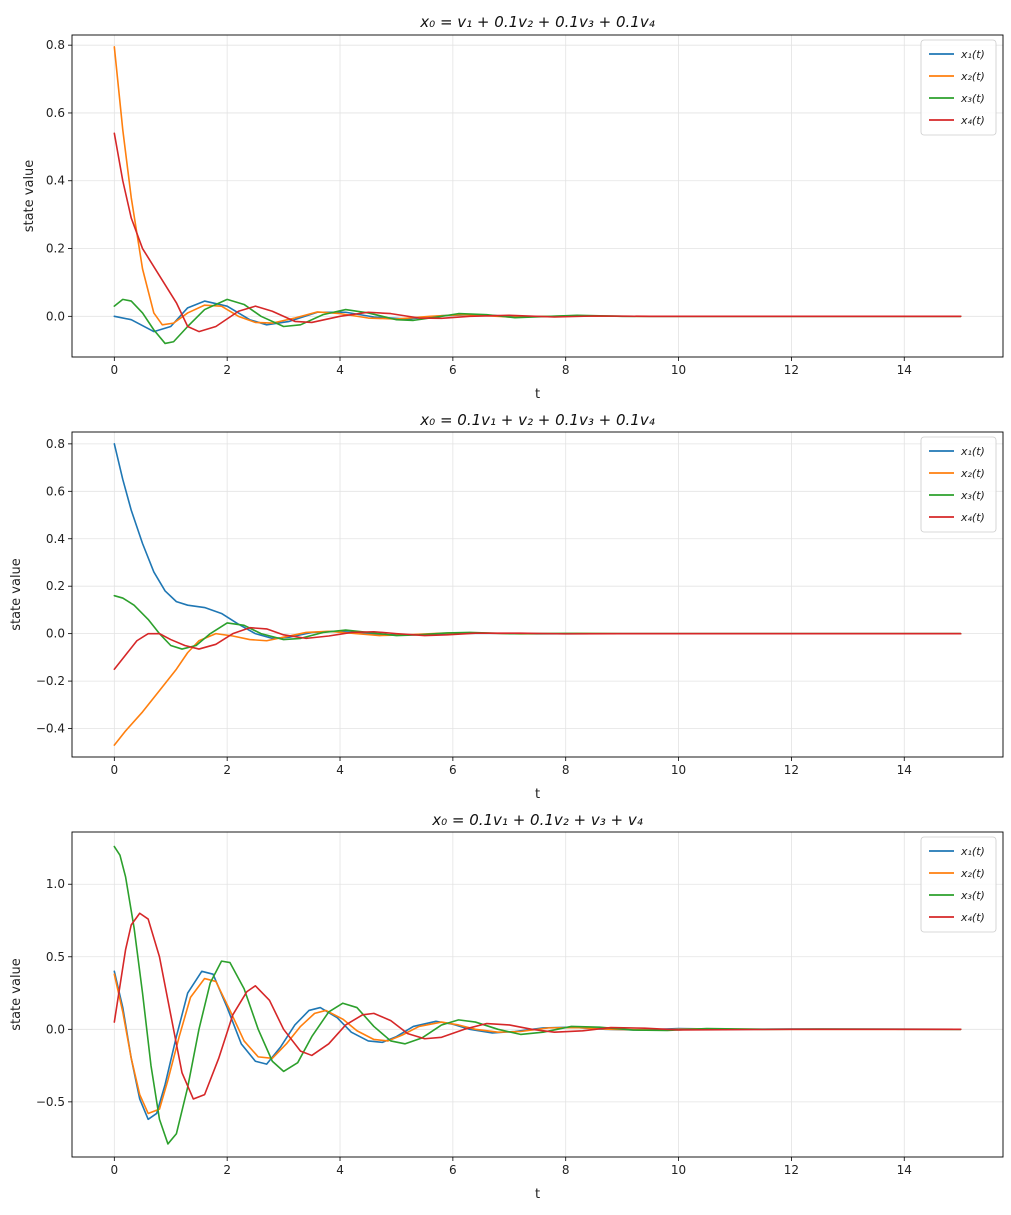  Describe the element at coordinates (50, 681) in the screenshot. I see `y-tick-label: −0.2` at that location.